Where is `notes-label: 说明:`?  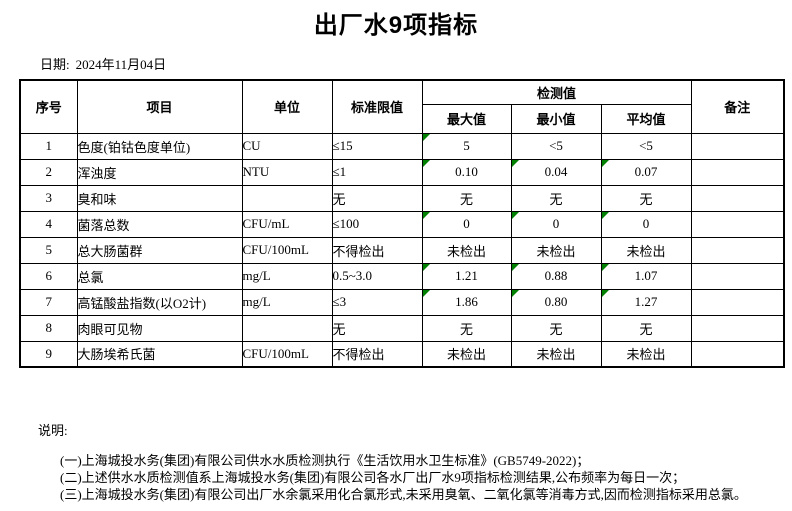
notes-label: 说明: is located at coordinates (53, 430).